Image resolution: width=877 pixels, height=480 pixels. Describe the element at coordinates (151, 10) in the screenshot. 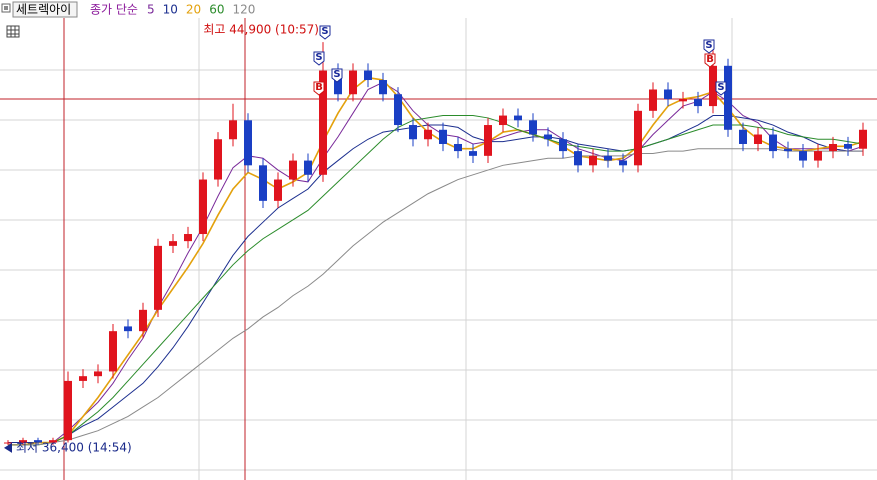

I see `legend-entry: 5` at that location.